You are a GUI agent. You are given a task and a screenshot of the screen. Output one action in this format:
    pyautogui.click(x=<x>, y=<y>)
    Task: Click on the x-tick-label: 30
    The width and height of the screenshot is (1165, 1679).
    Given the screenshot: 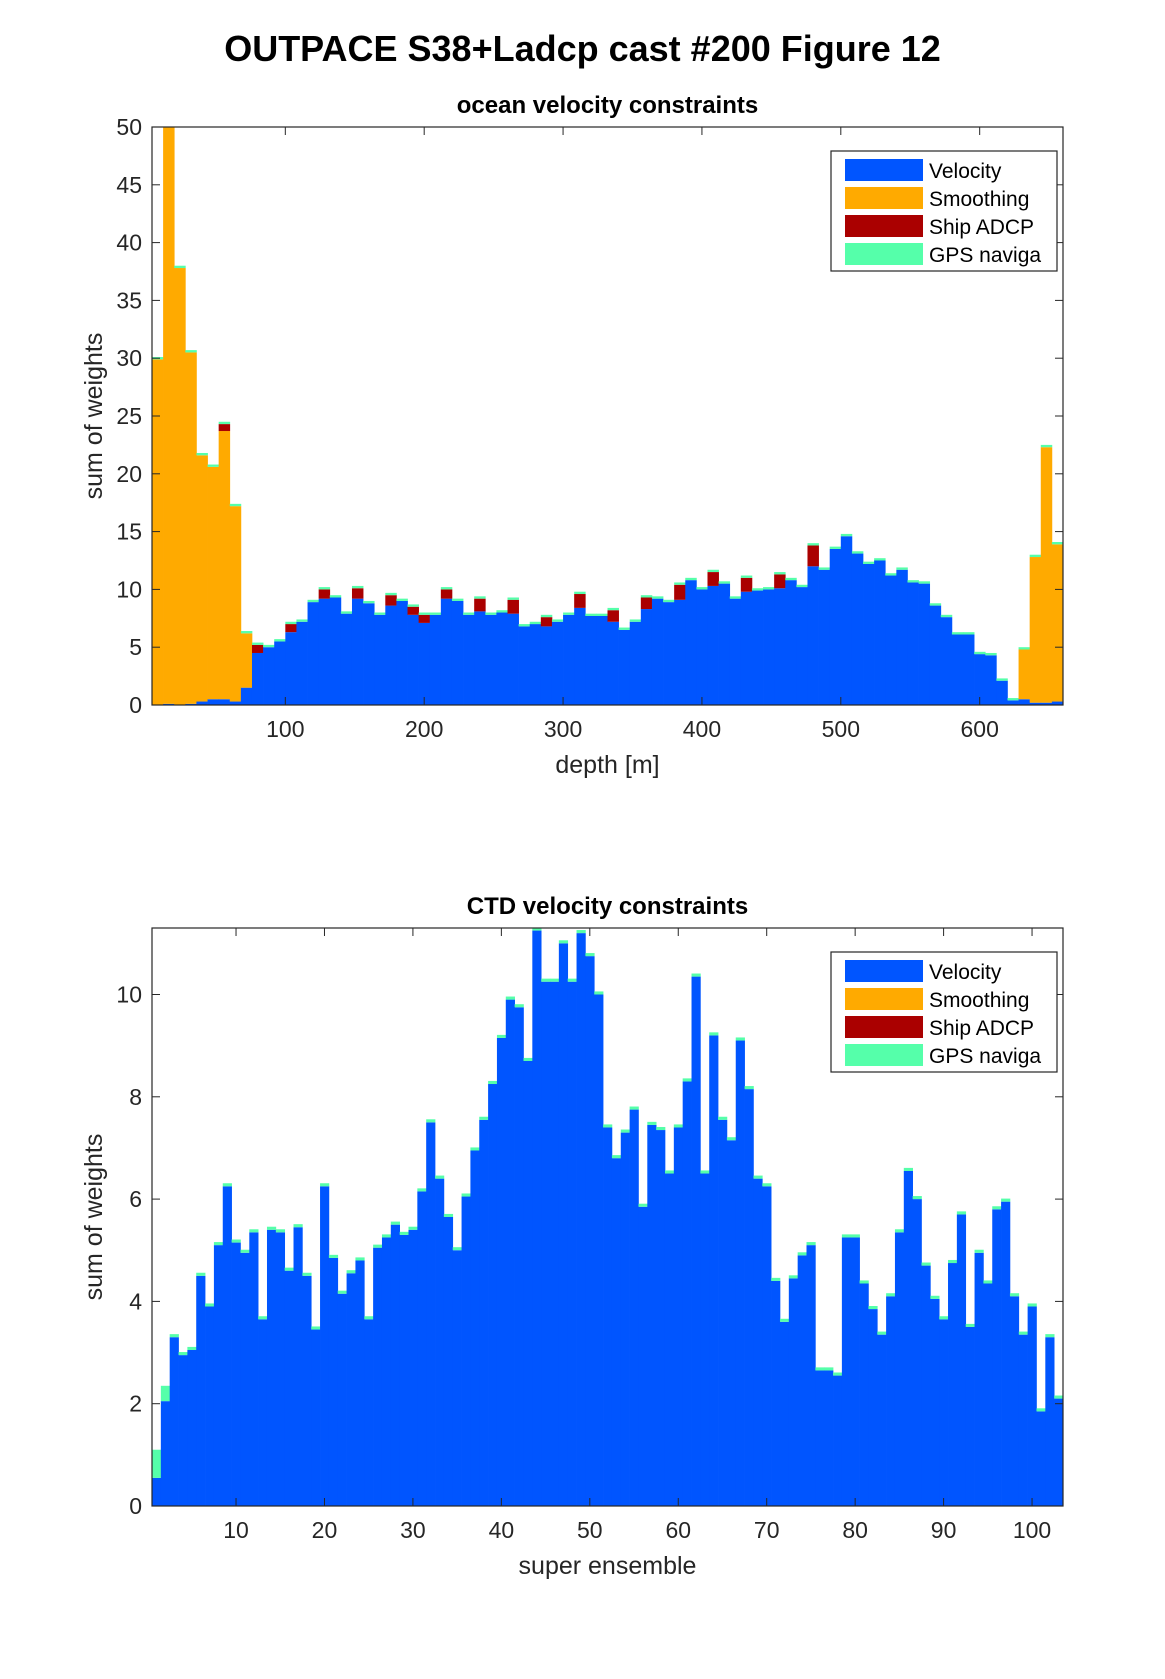 What is the action you would take?
    pyautogui.click(x=413, y=1530)
    